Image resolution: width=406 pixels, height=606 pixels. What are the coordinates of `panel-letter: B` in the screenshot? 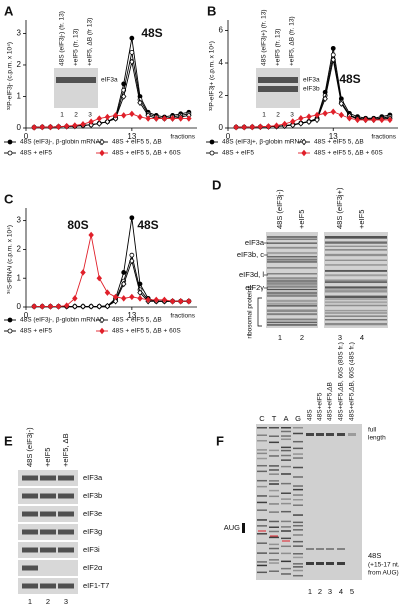 It's located at (211, 10).